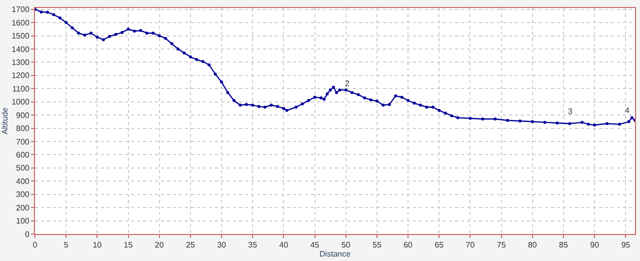  What do you see at coordinates (409, 245) in the screenshot?
I see `x-tick-label: 60` at bounding box center [409, 245].